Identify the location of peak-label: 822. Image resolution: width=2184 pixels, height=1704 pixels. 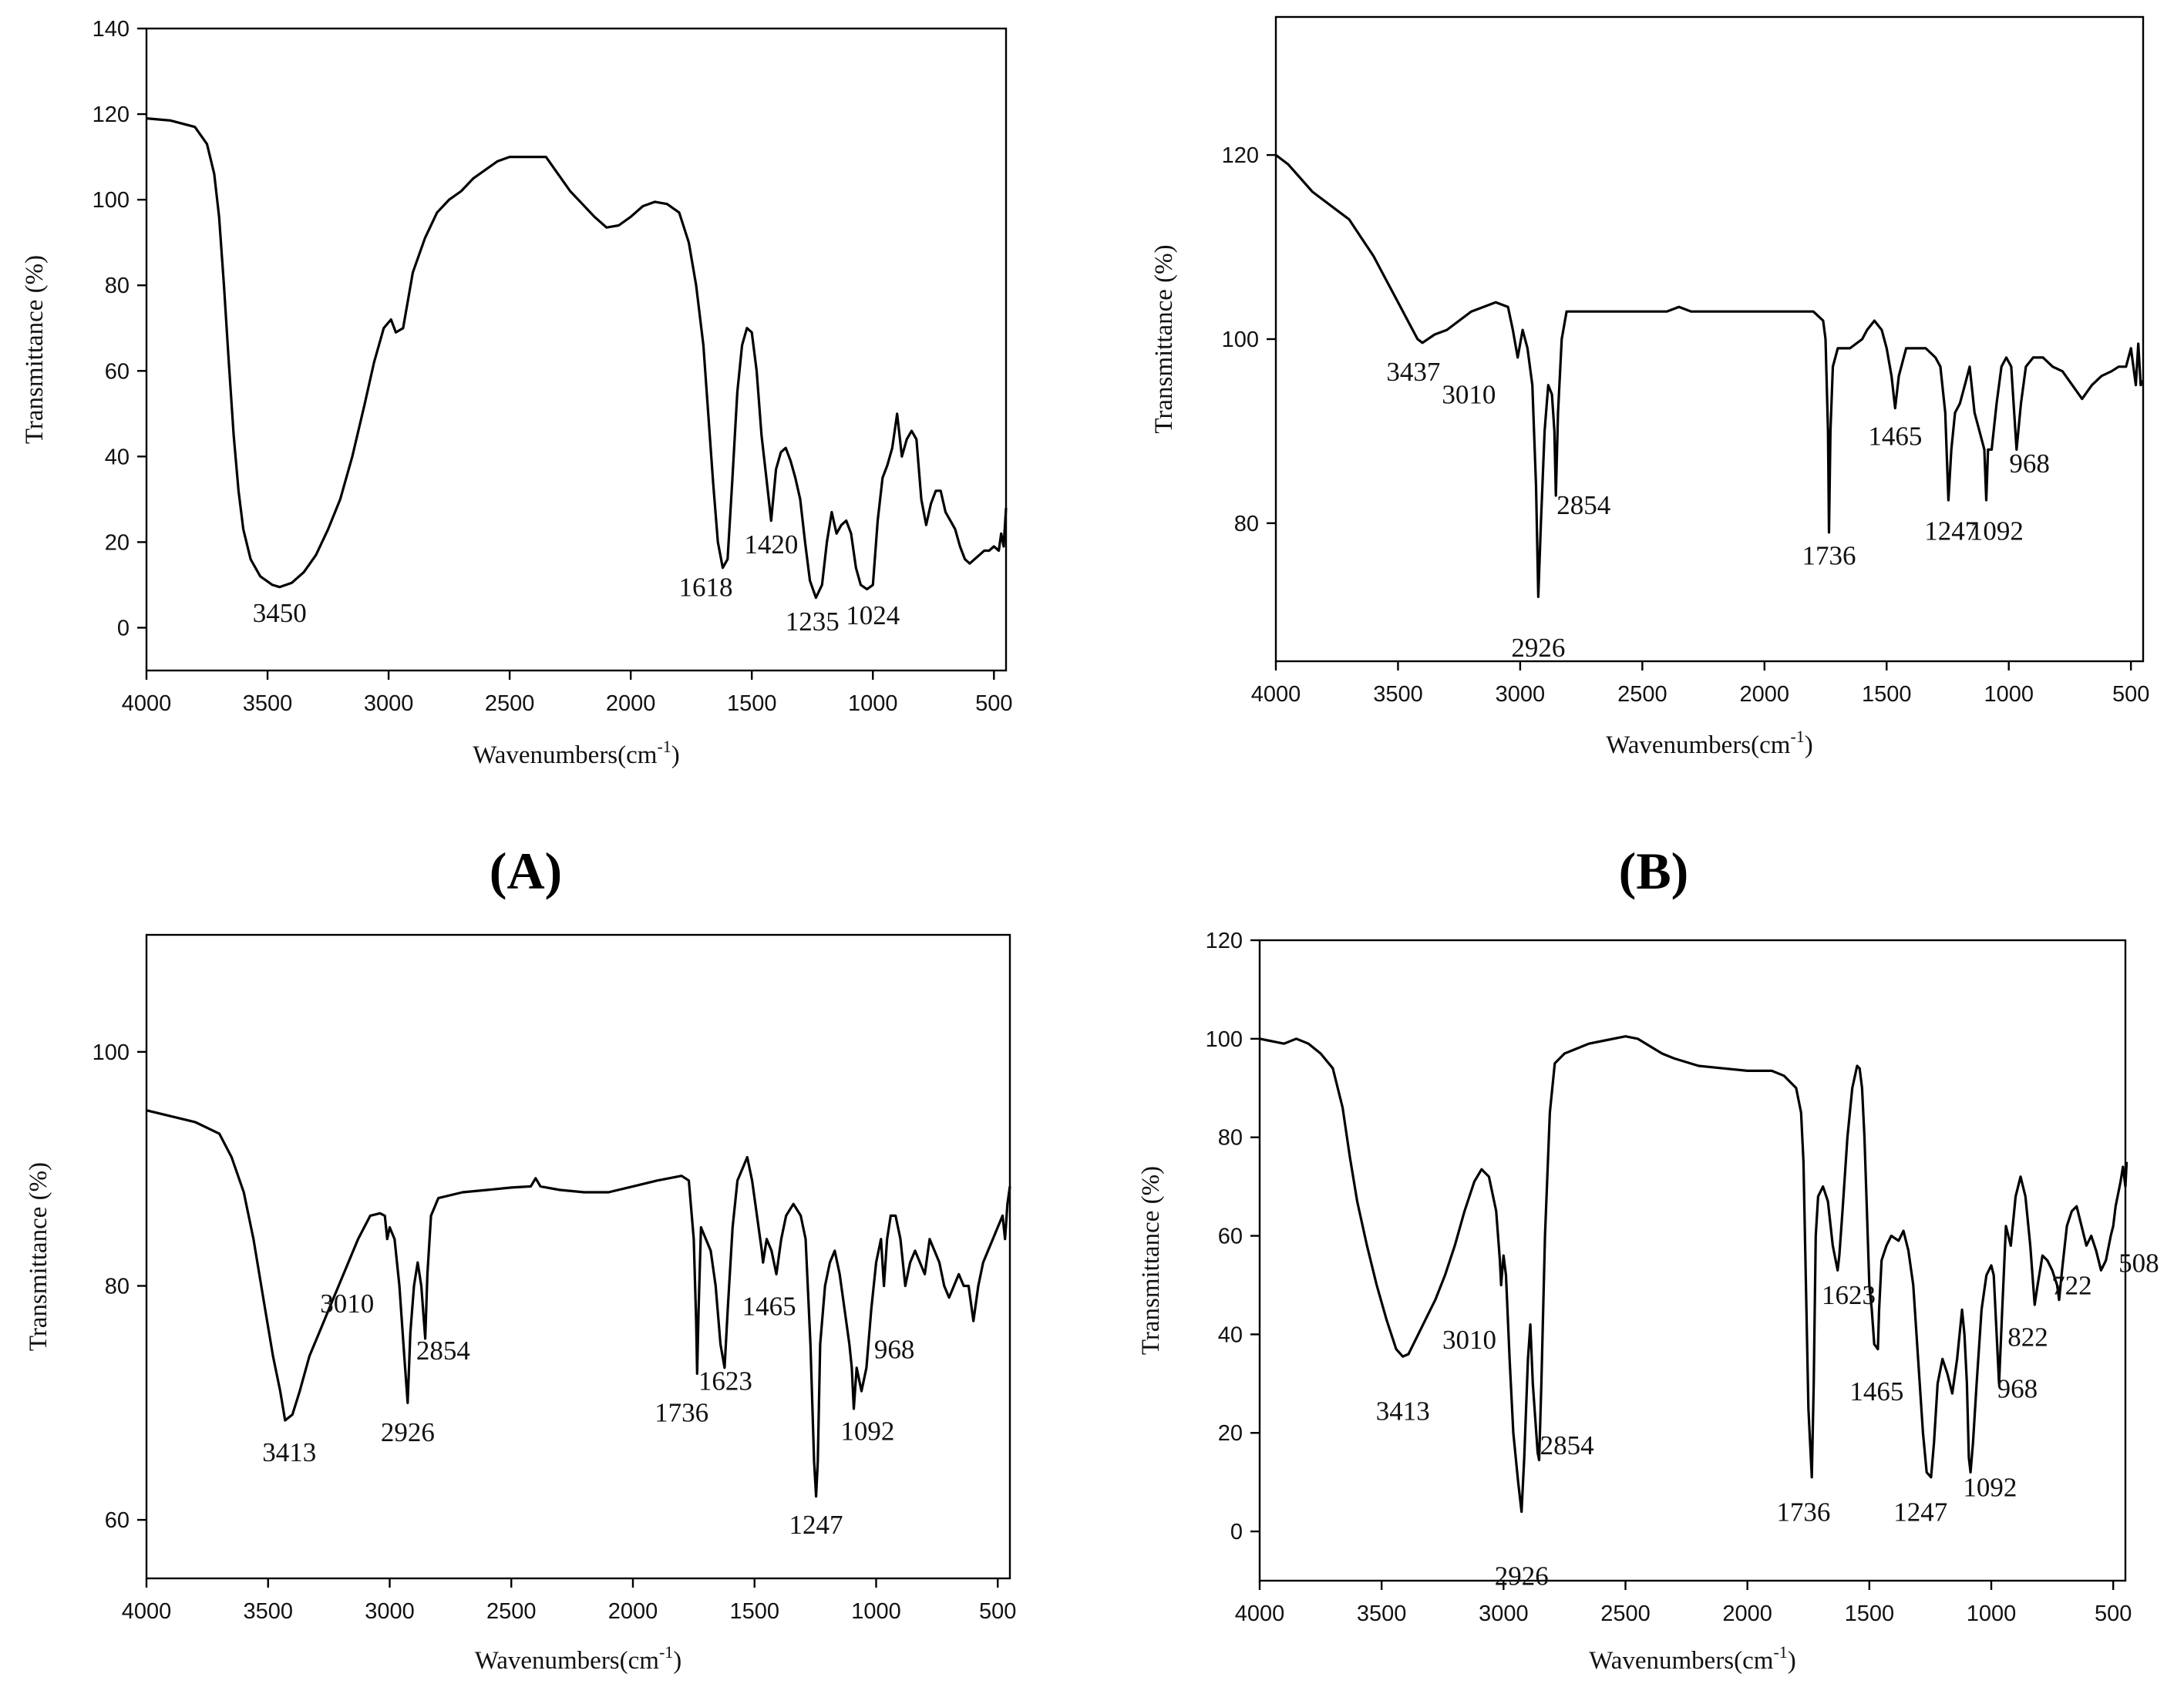
(2027, 1338).